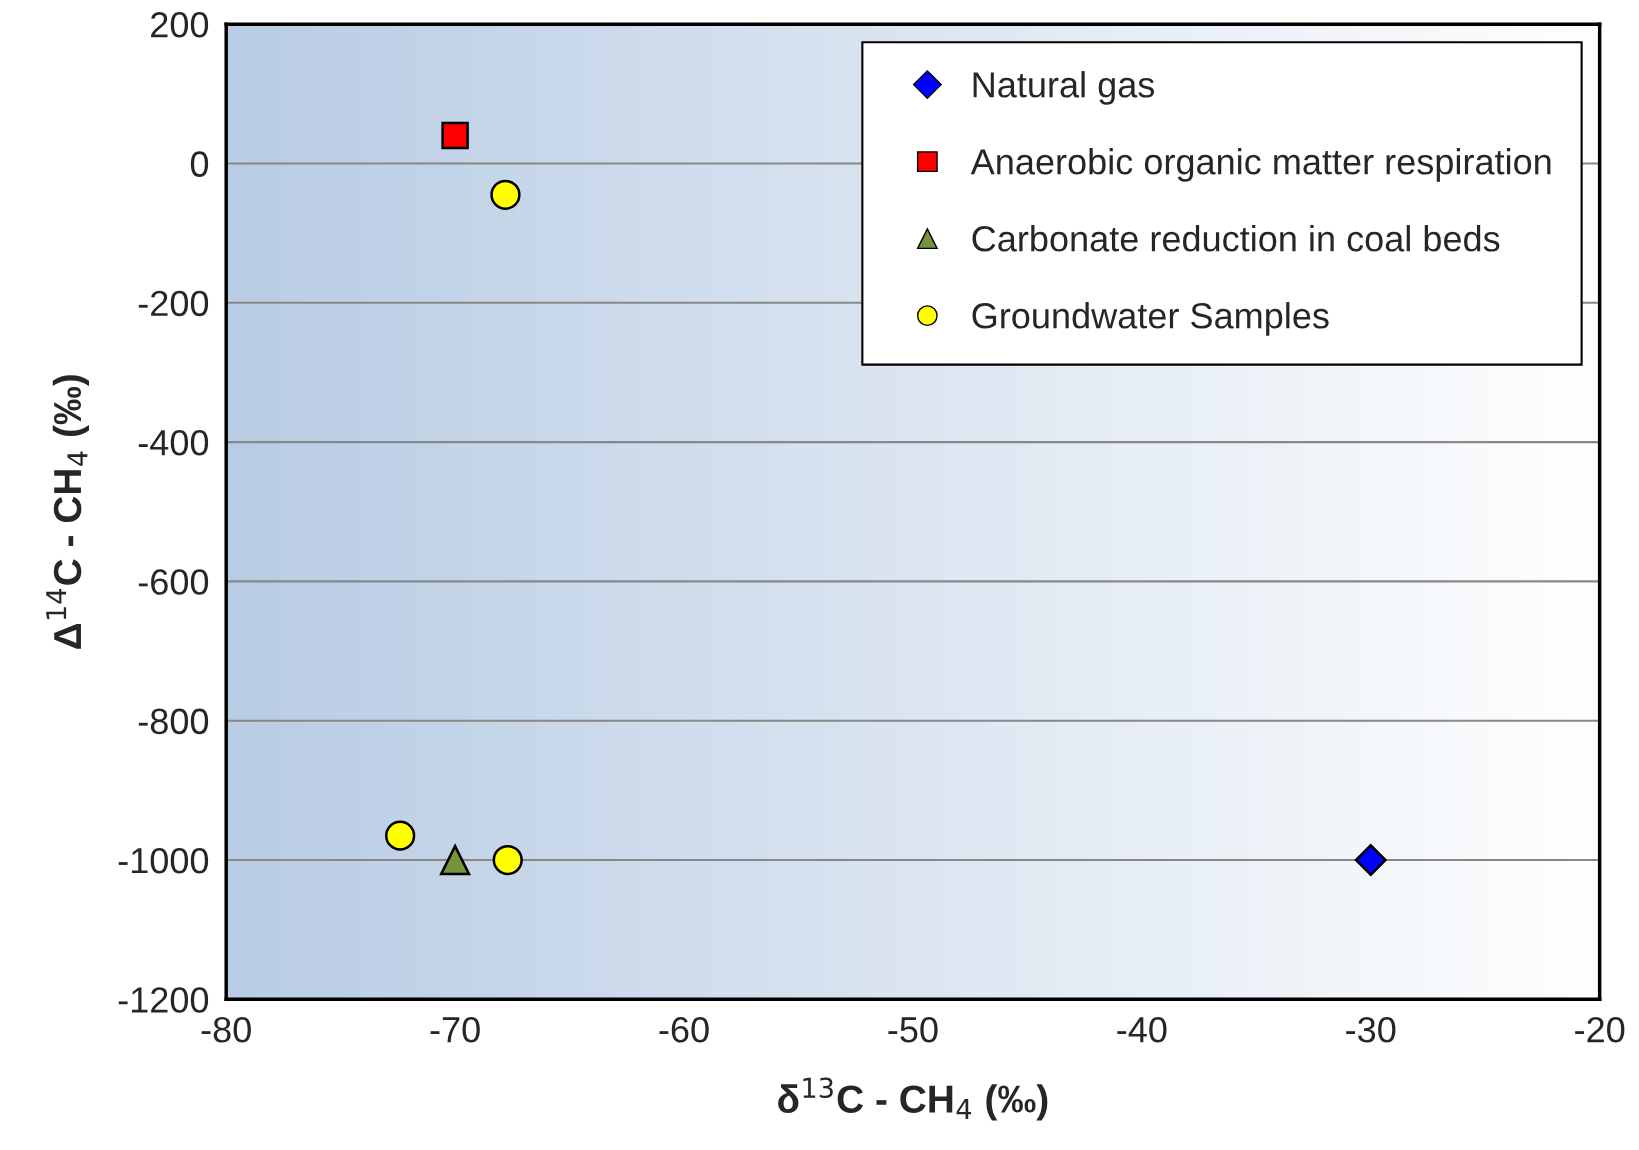 The image size is (1639, 1150). What do you see at coordinates (1150, 319) in the screenshot?
I see `legend-label: Groundwater Samples` at bounding box center [1150, 319].